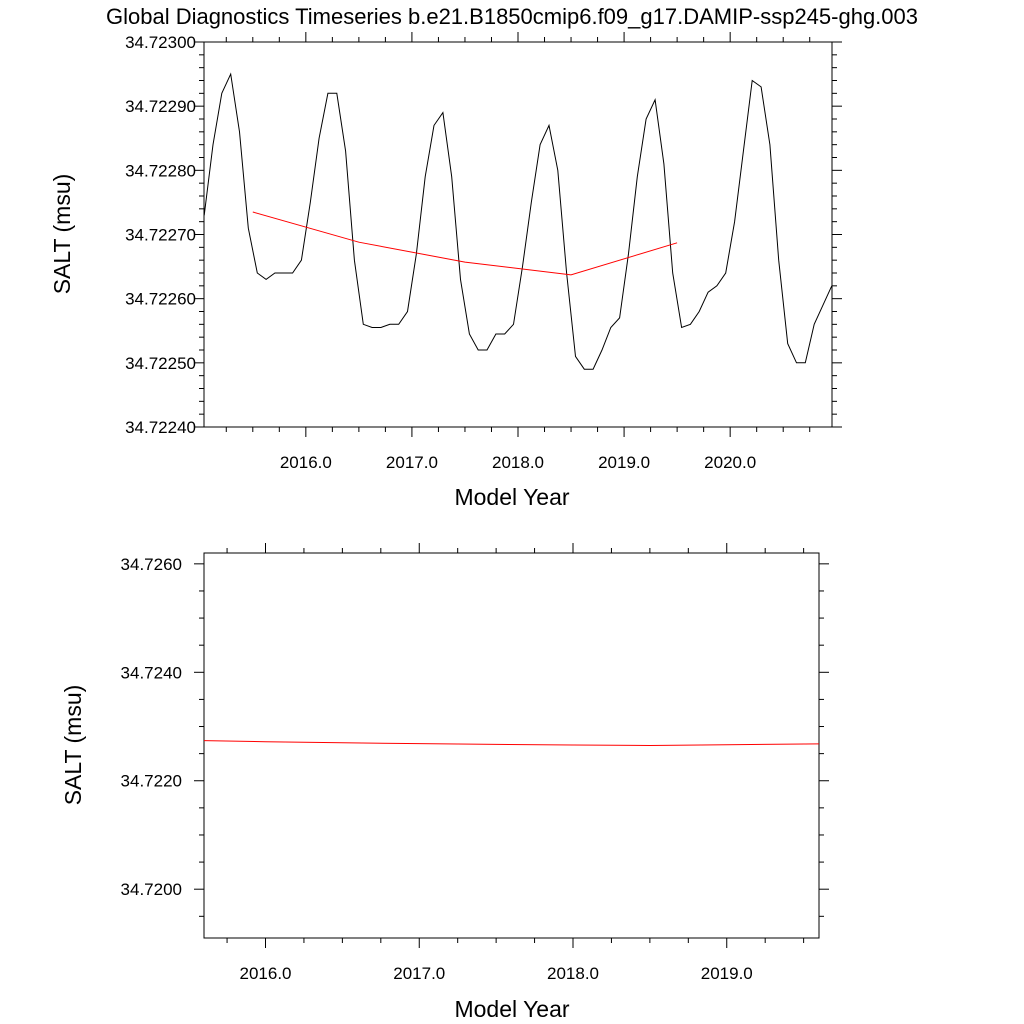 The height and width of the screenshot is (1024, 1024). Describe the element at coordinates (412, 462) in the screenshot. I see `top-x-tick-label: 2017.0` at that location.